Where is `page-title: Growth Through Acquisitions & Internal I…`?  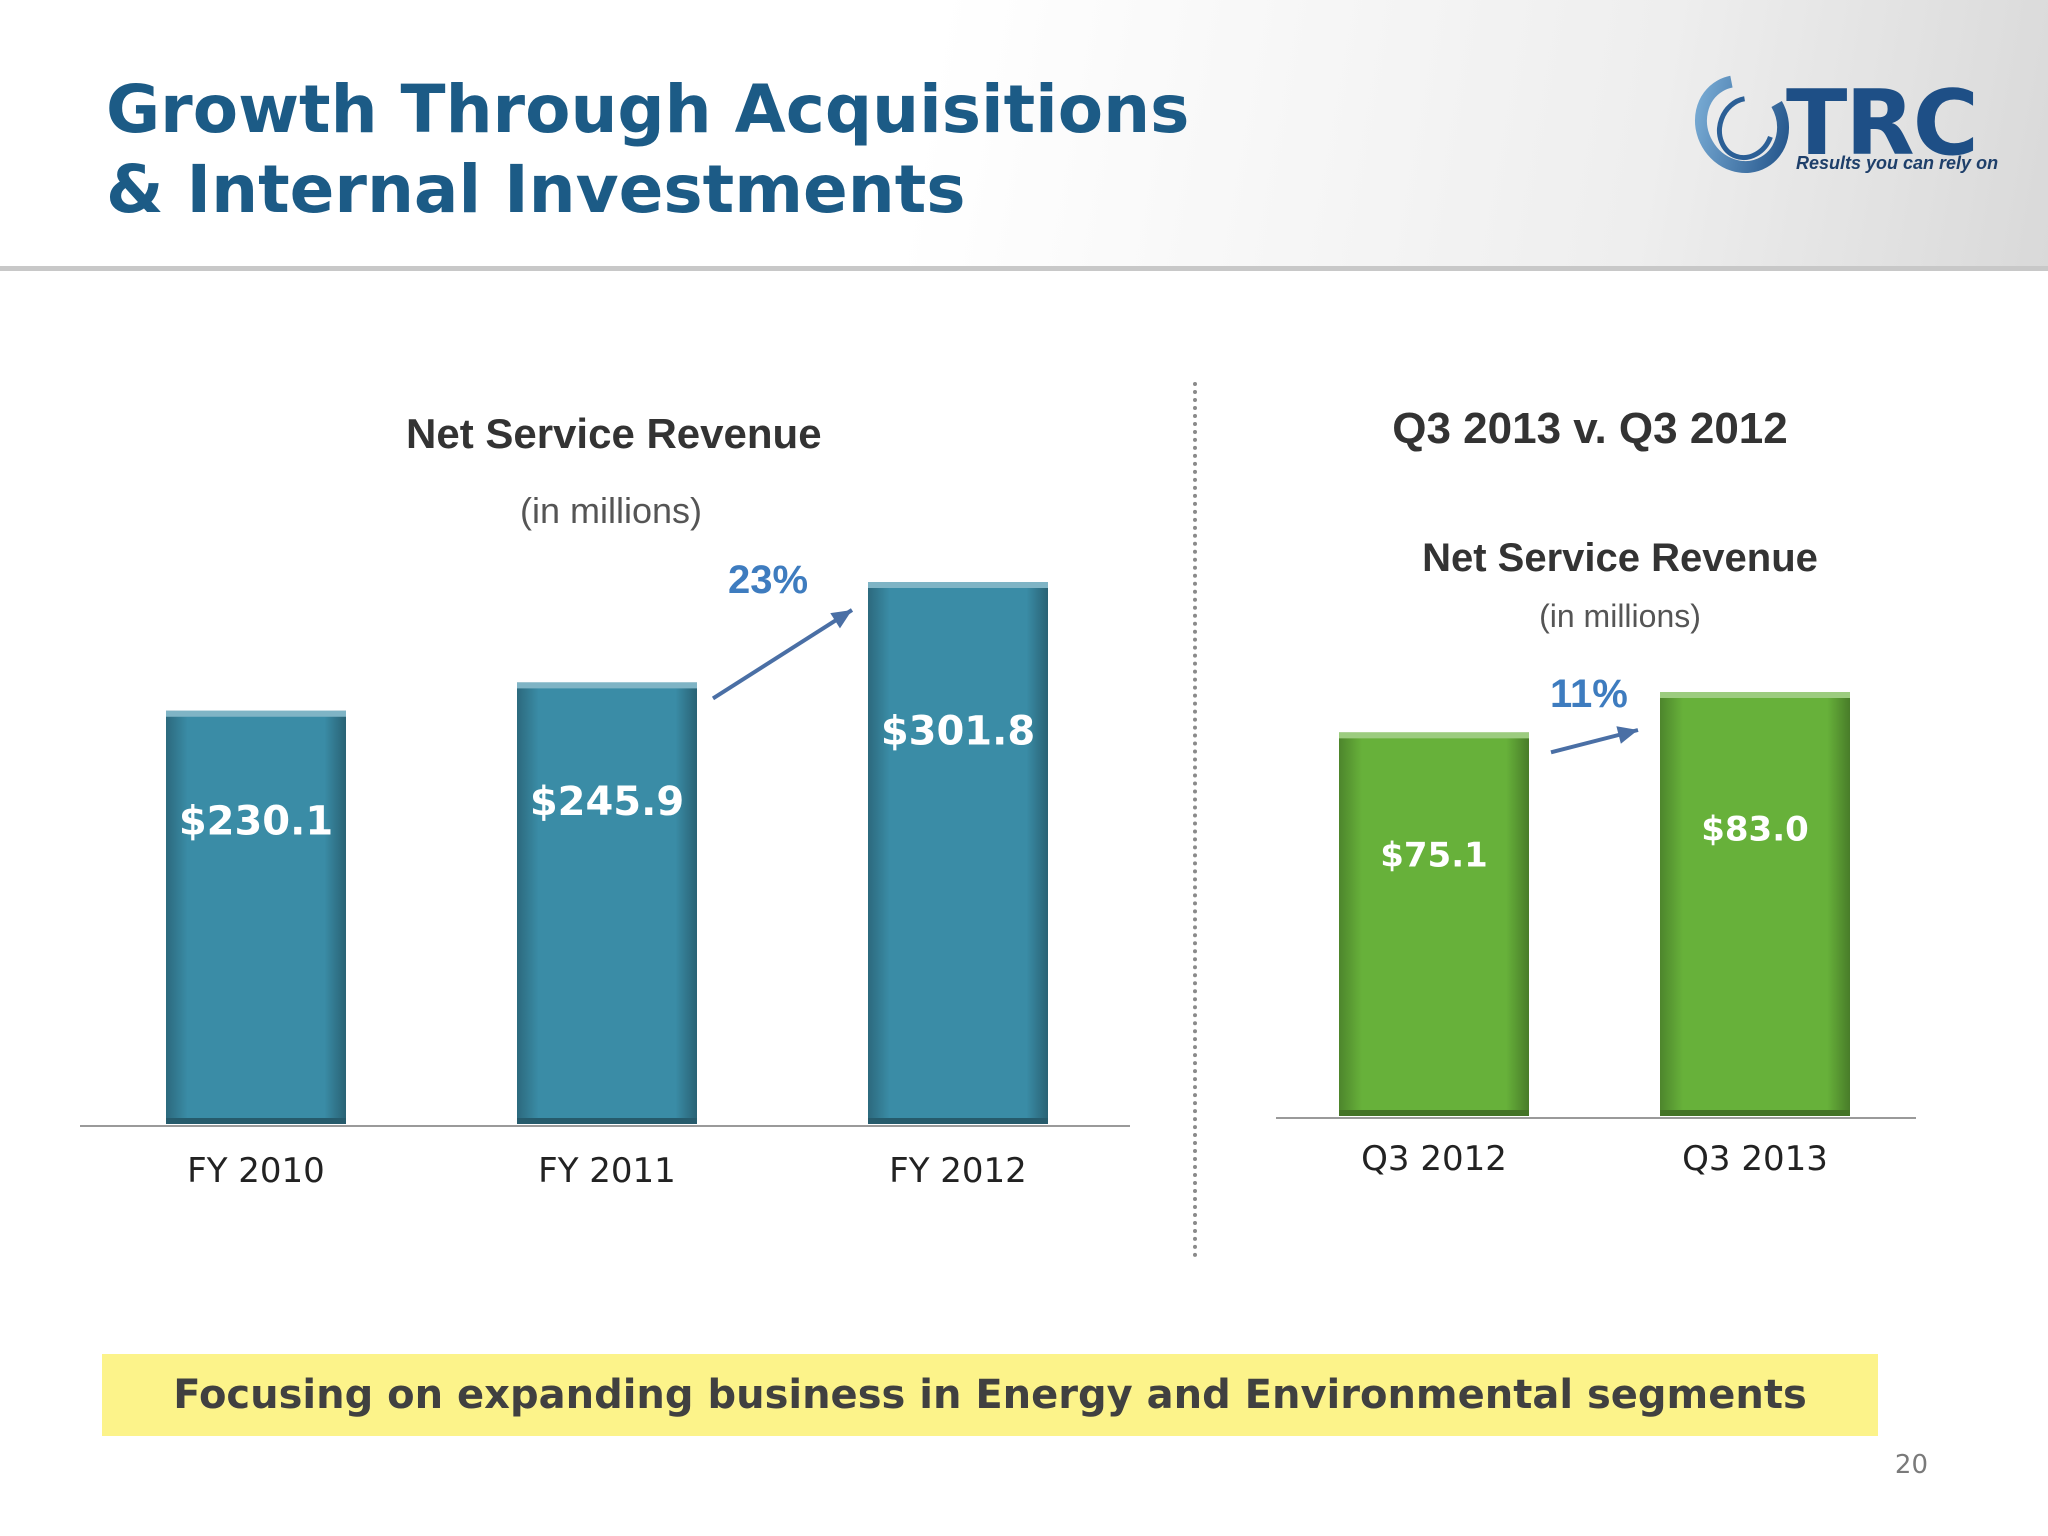 page-title: Growth Through Acquisitions & Internal I… is located at coordinates (647, 150).